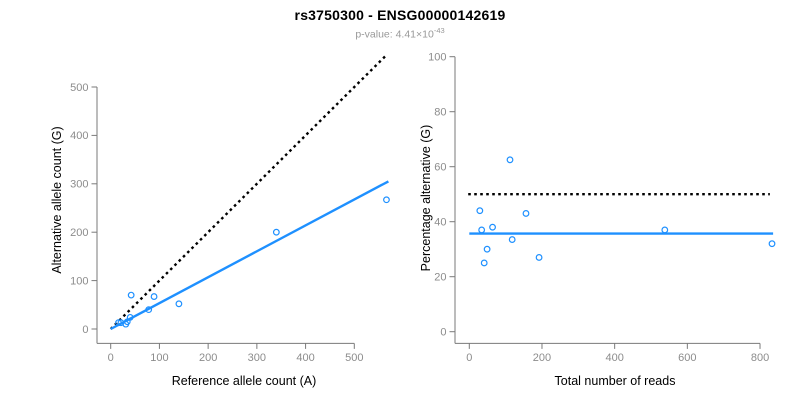 The image size is (800, 400). I want to click on x-tick-label: 300, so click(257, 358).